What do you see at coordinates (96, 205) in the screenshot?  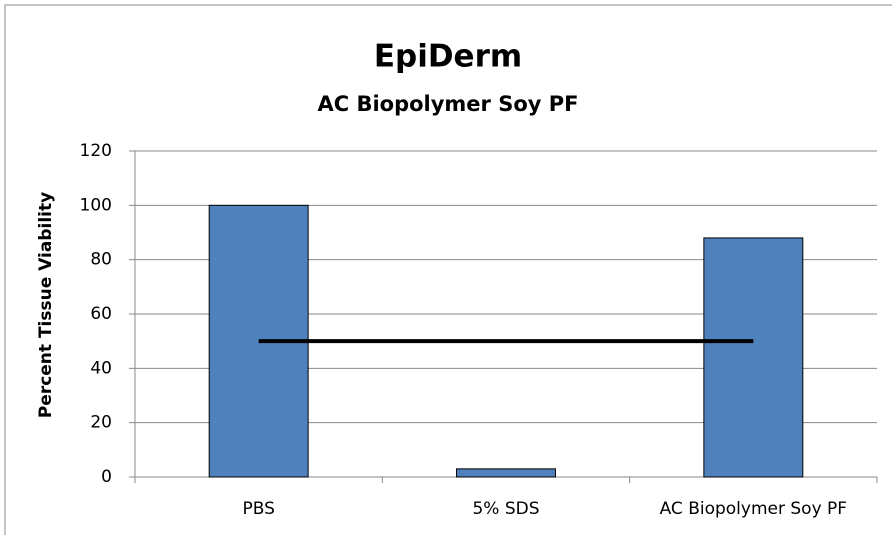 I see `y-tick-label: 100` at bounding box center [96, 205].